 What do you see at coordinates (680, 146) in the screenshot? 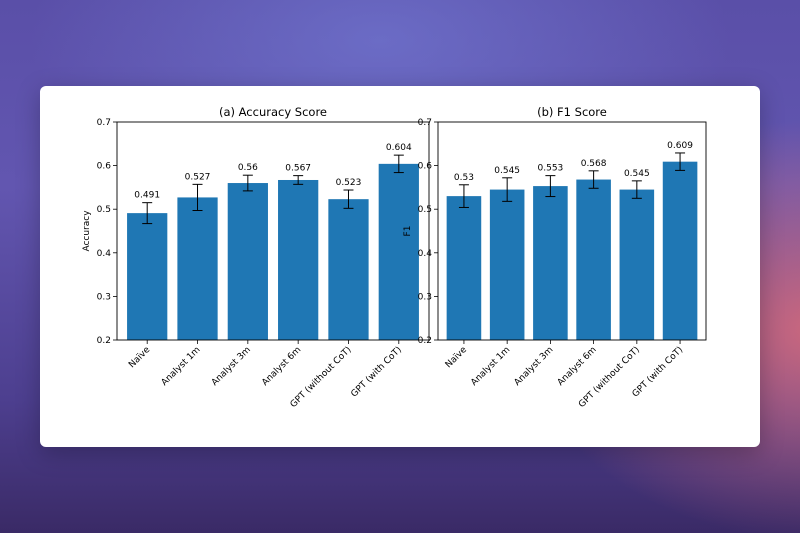
I see `data-label: 0.609` at bounding box center [680, 146].